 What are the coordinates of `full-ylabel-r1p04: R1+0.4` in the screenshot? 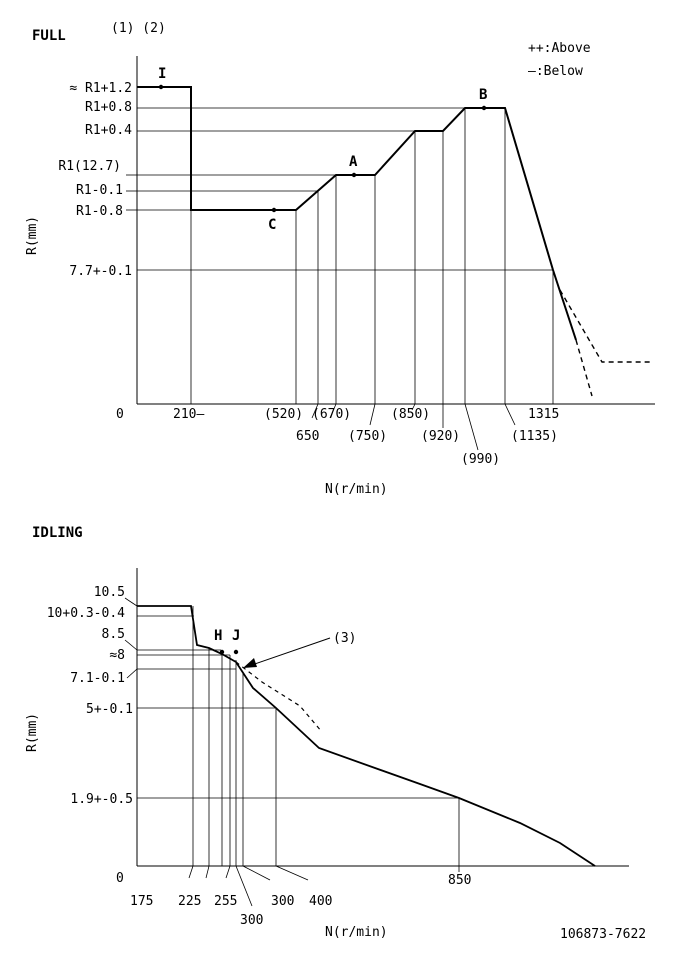 It's located at (108, 130).